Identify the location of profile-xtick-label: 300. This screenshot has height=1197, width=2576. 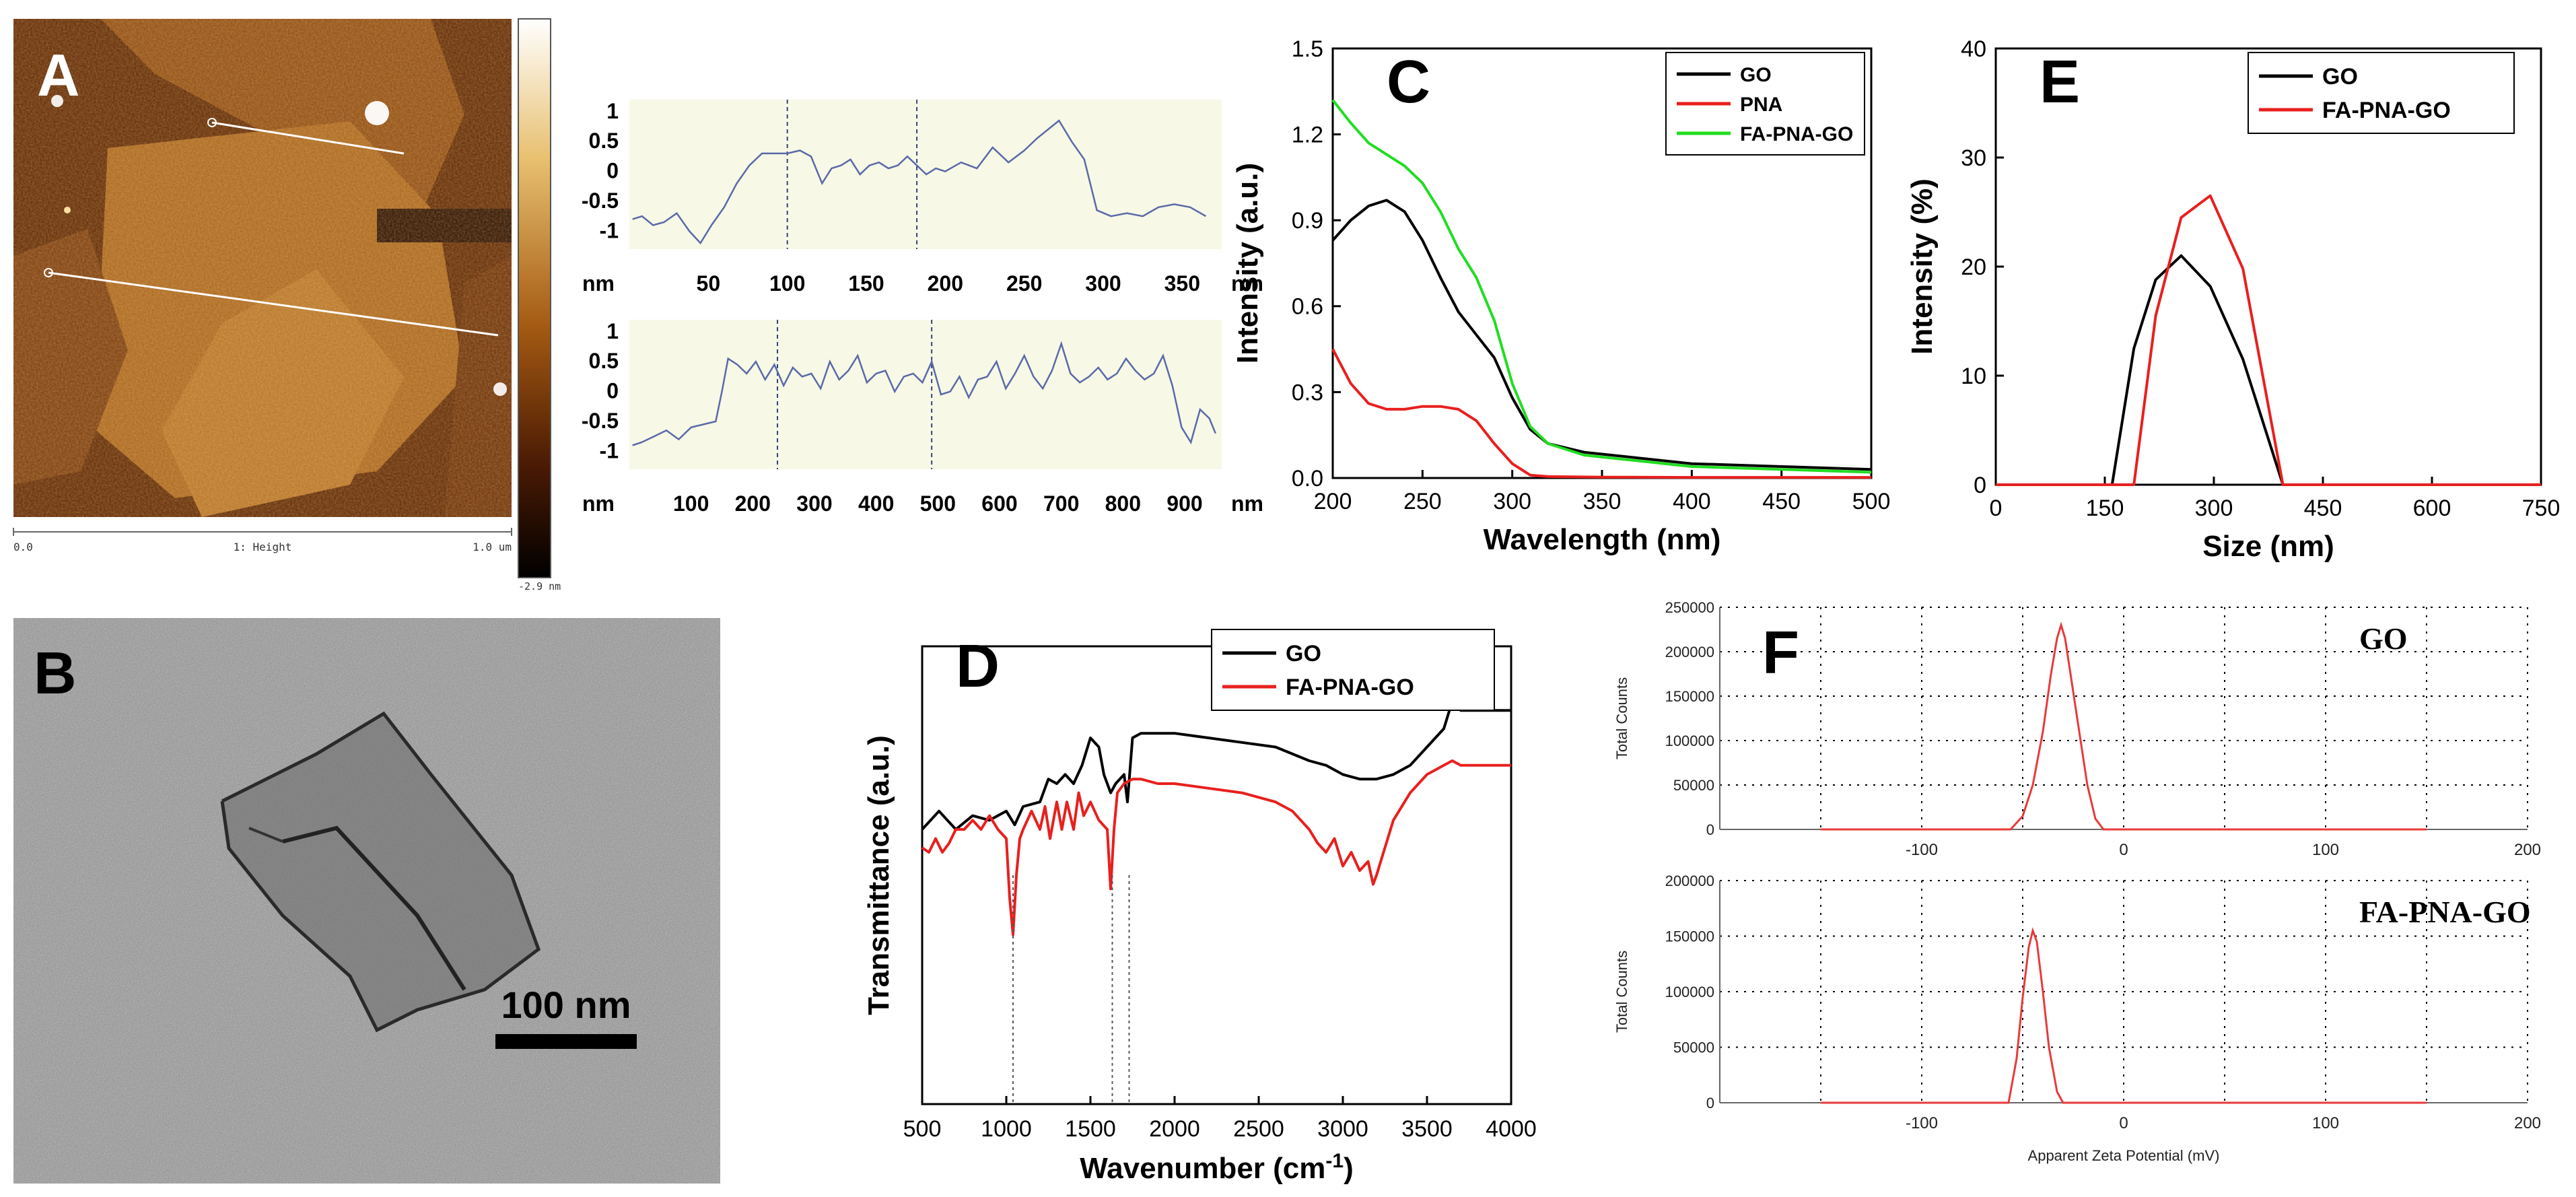
(814, 504).